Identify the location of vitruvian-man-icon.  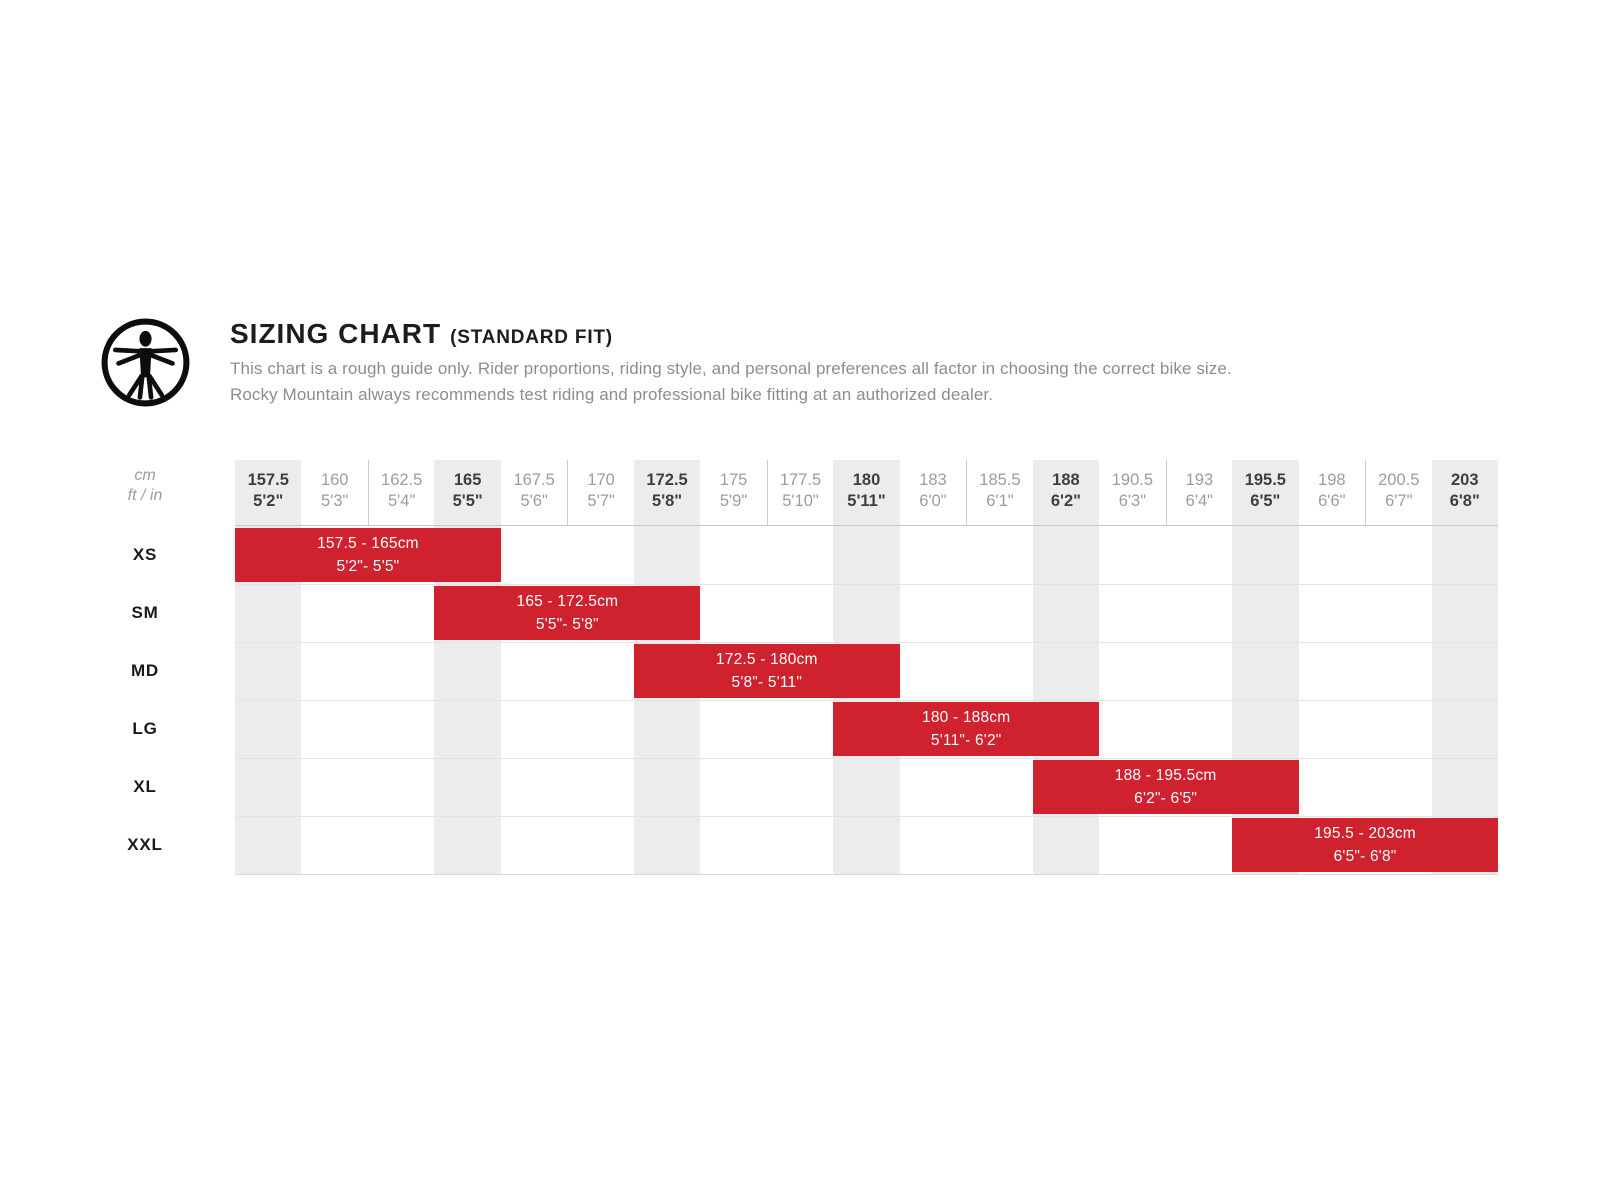
(145, 362).